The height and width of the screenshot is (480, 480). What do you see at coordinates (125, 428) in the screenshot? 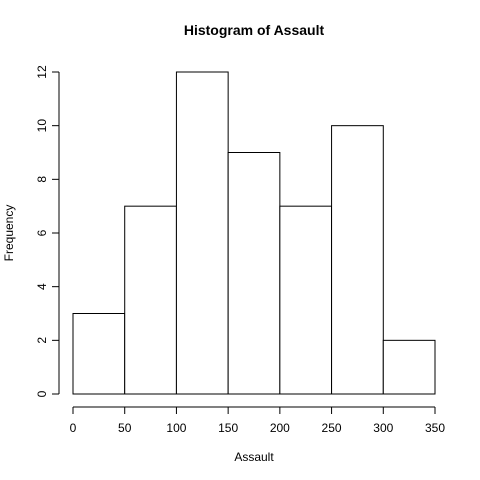
I see `x-tick-label: 50` at bounding box center [125, 428].